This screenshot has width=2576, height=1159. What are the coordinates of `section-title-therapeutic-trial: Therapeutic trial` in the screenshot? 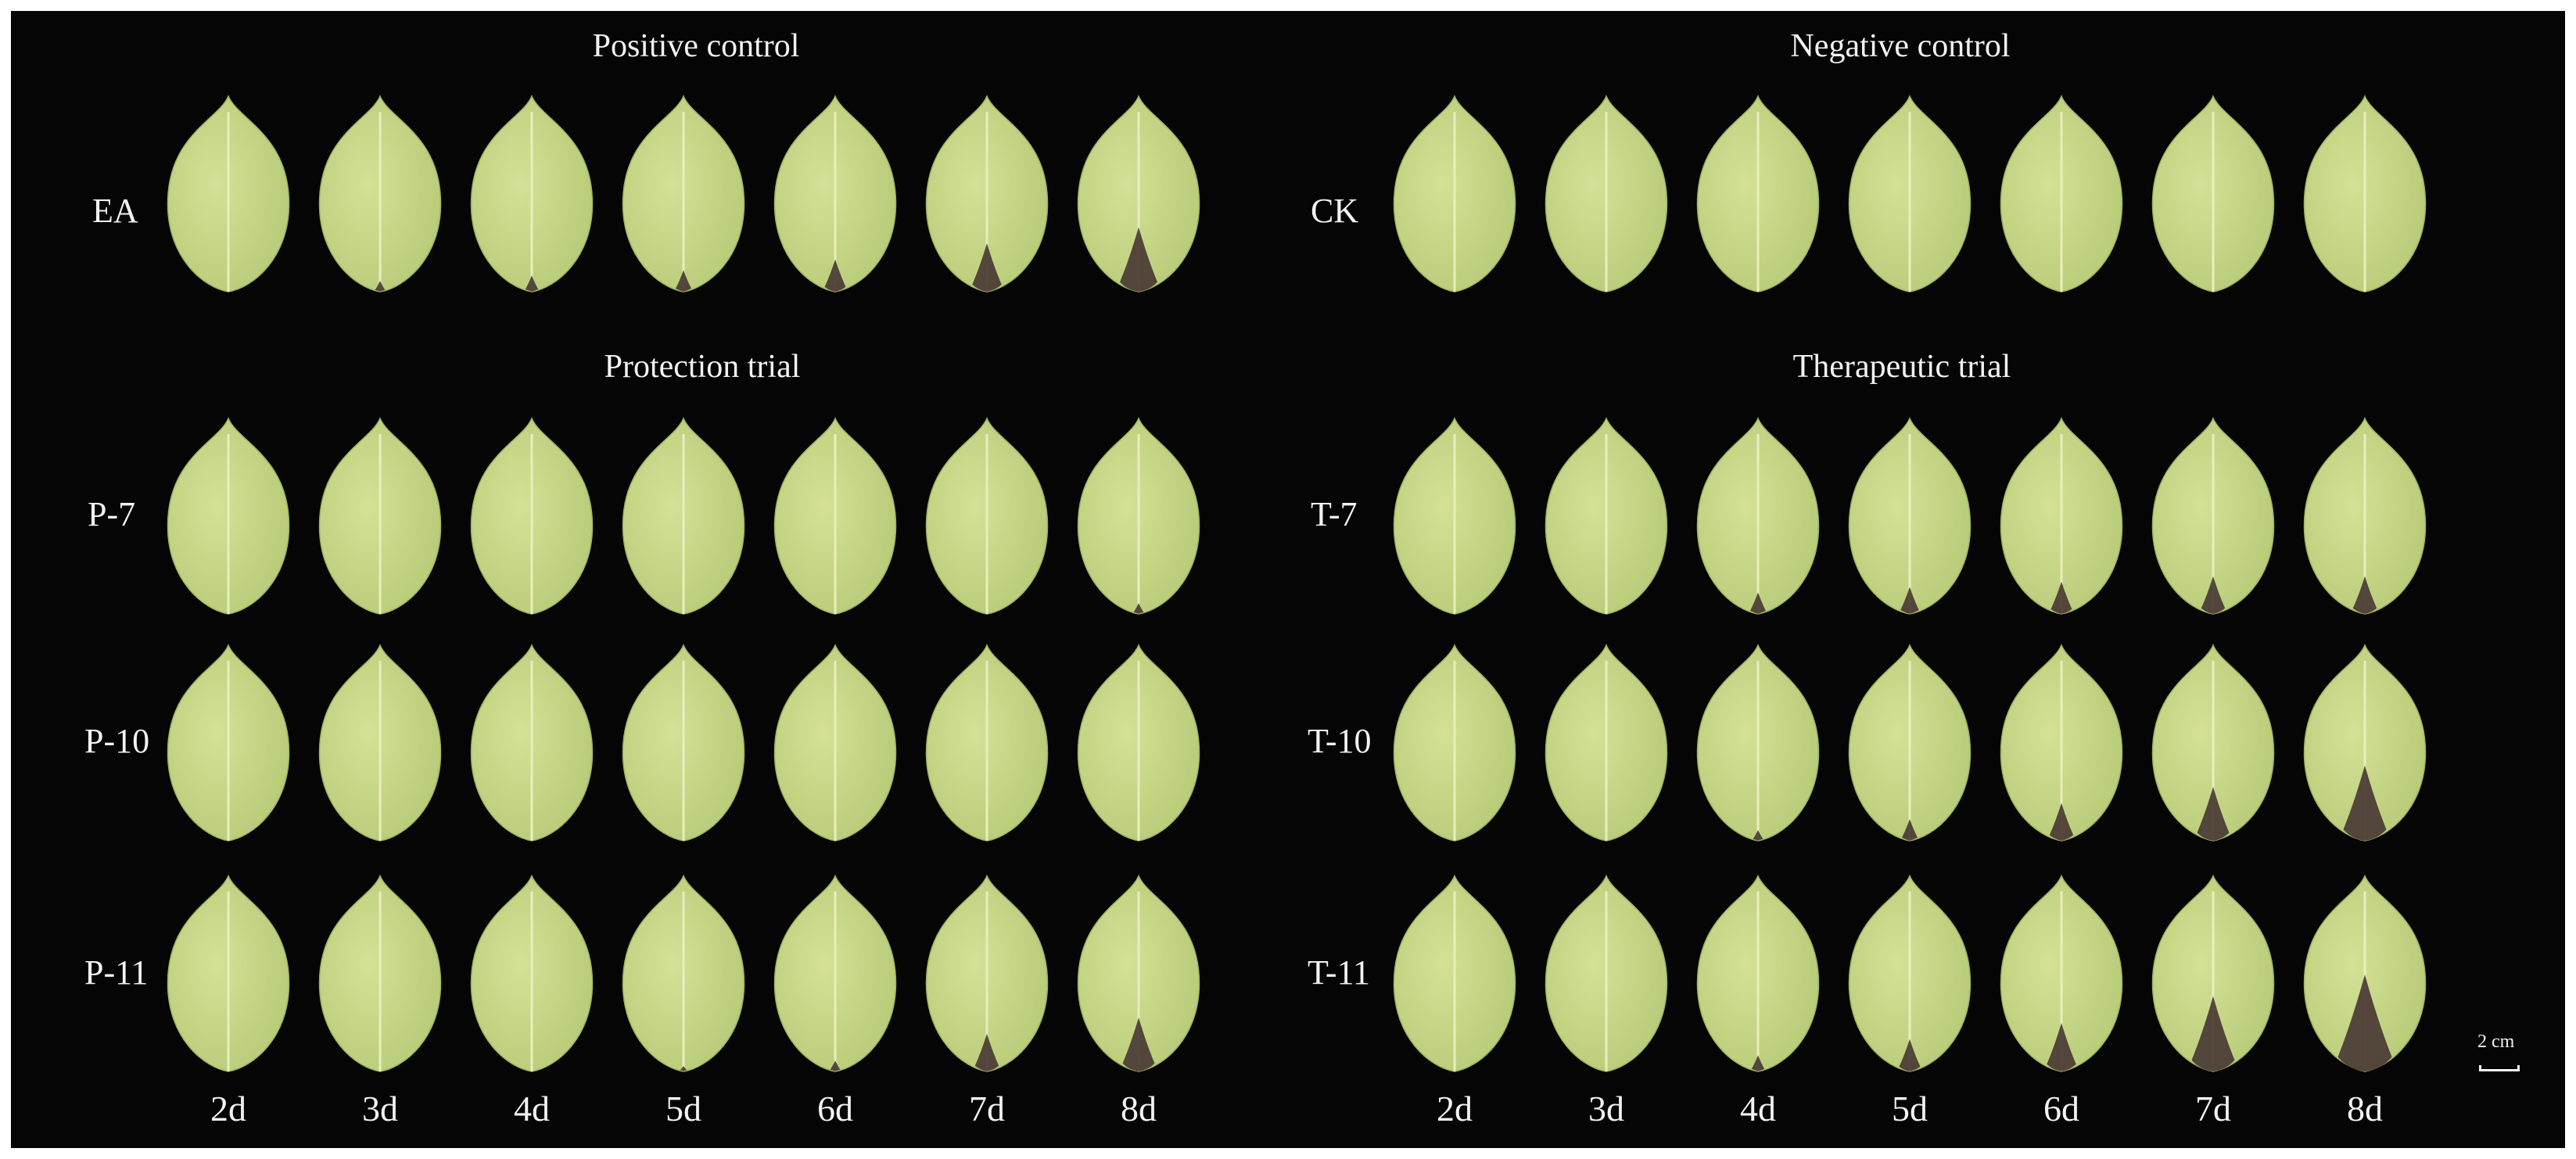 It's located at (1902, 367).